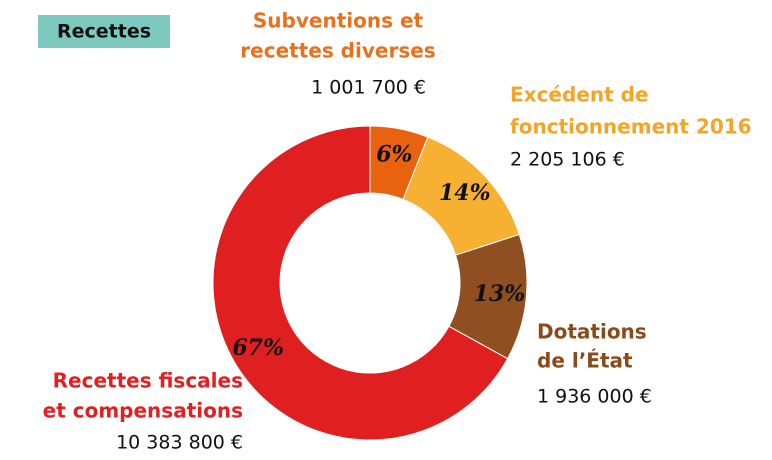 The image size is (772, 460). I want to click on value-label: 14%, so click(465, 193).